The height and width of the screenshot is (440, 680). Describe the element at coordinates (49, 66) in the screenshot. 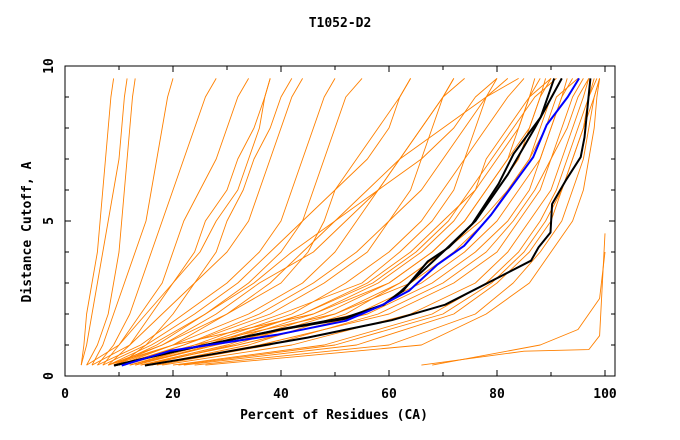

I see `y-tick-label: 10` at that location.